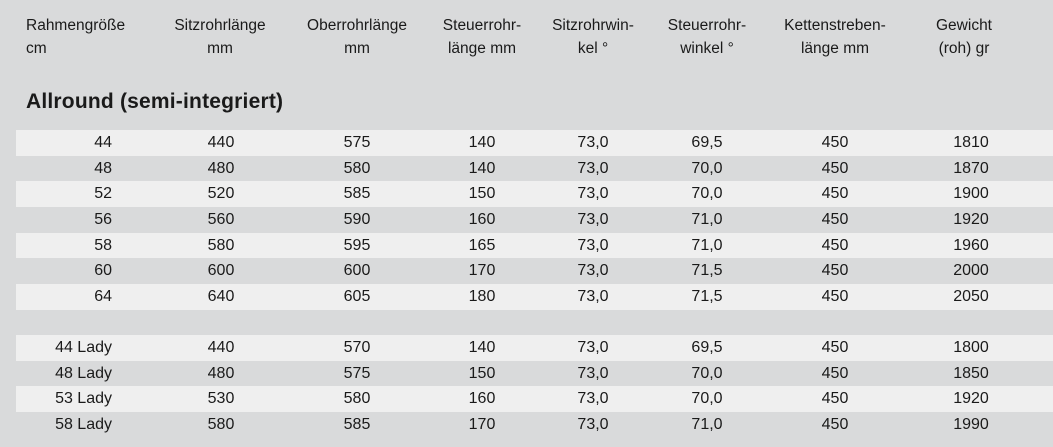 The height and width of the screenshot is (447, 1053). Describe the element at coordinates (221, 271) in the screenshot. I see `cell-seat-tube-length: 600` at that location.